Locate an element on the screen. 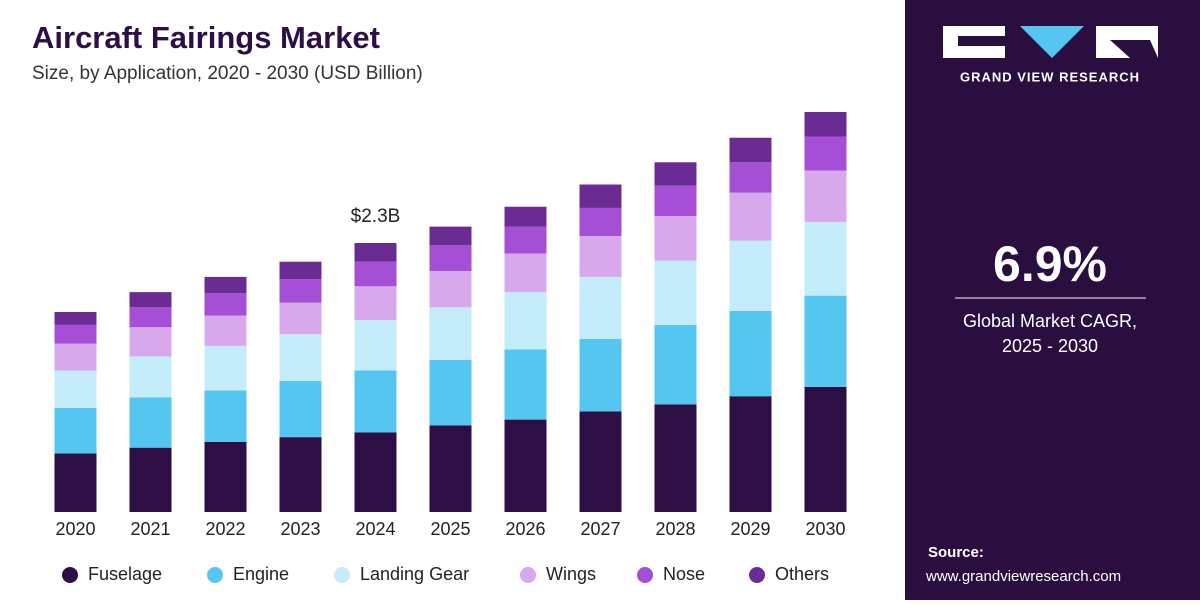 The image size is (1200, 605). annotation: $2.3B is located at coordinates (376, 216).